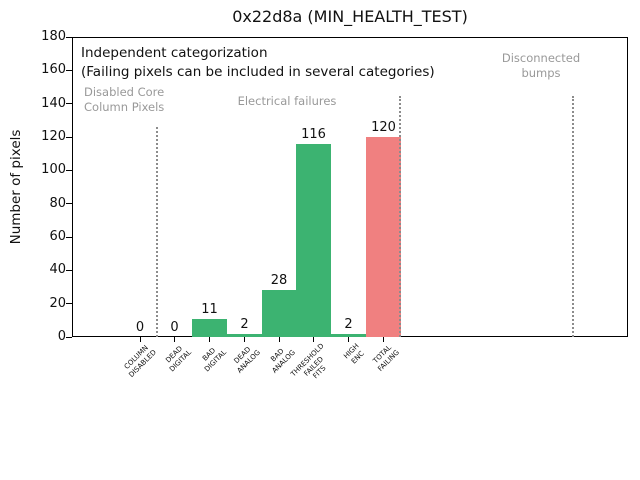 This screenshot has height=480, width=640. What do you see at coordinates (353, 354) in the screenshot?
I see `x-tick-label: HIGH ENC` at bounding box center [353, 354].